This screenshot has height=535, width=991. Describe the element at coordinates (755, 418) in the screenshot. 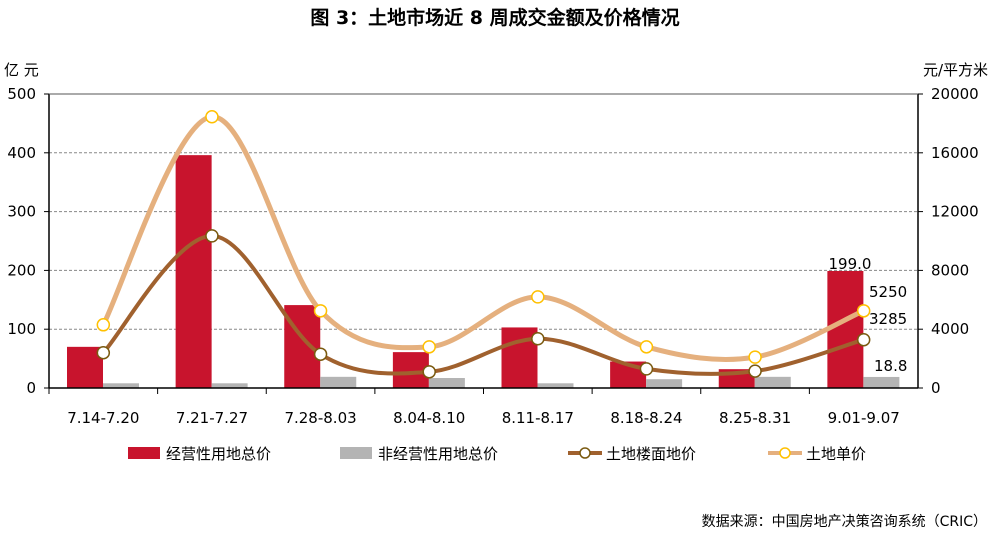

I see `x-tick-label: 8.25-8.31` at that location.